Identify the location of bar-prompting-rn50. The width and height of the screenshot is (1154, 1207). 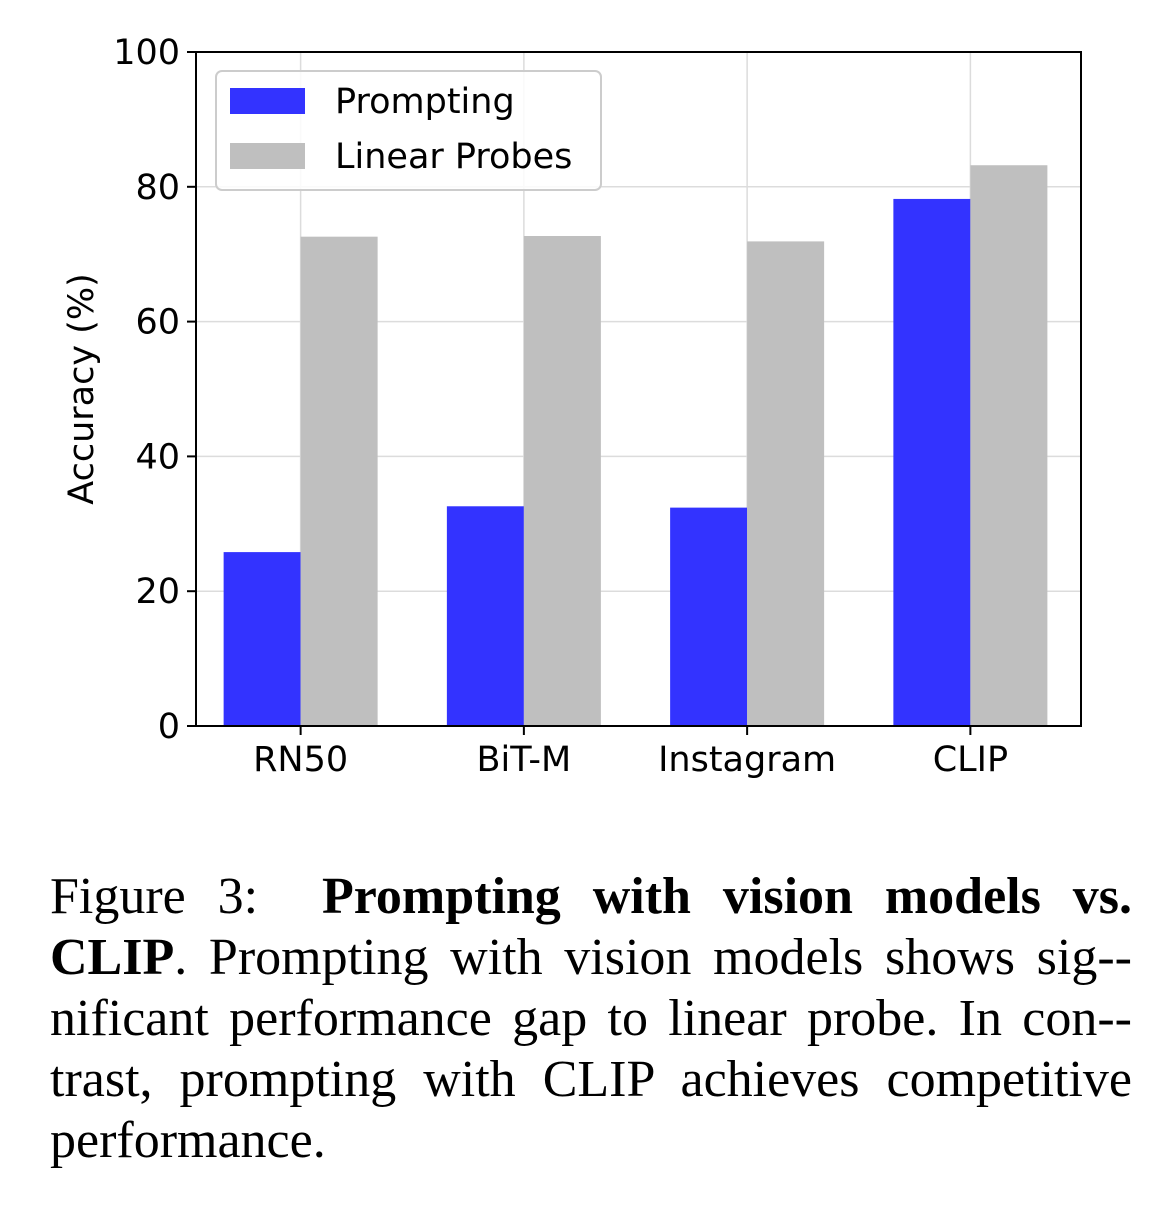
(262, 639).